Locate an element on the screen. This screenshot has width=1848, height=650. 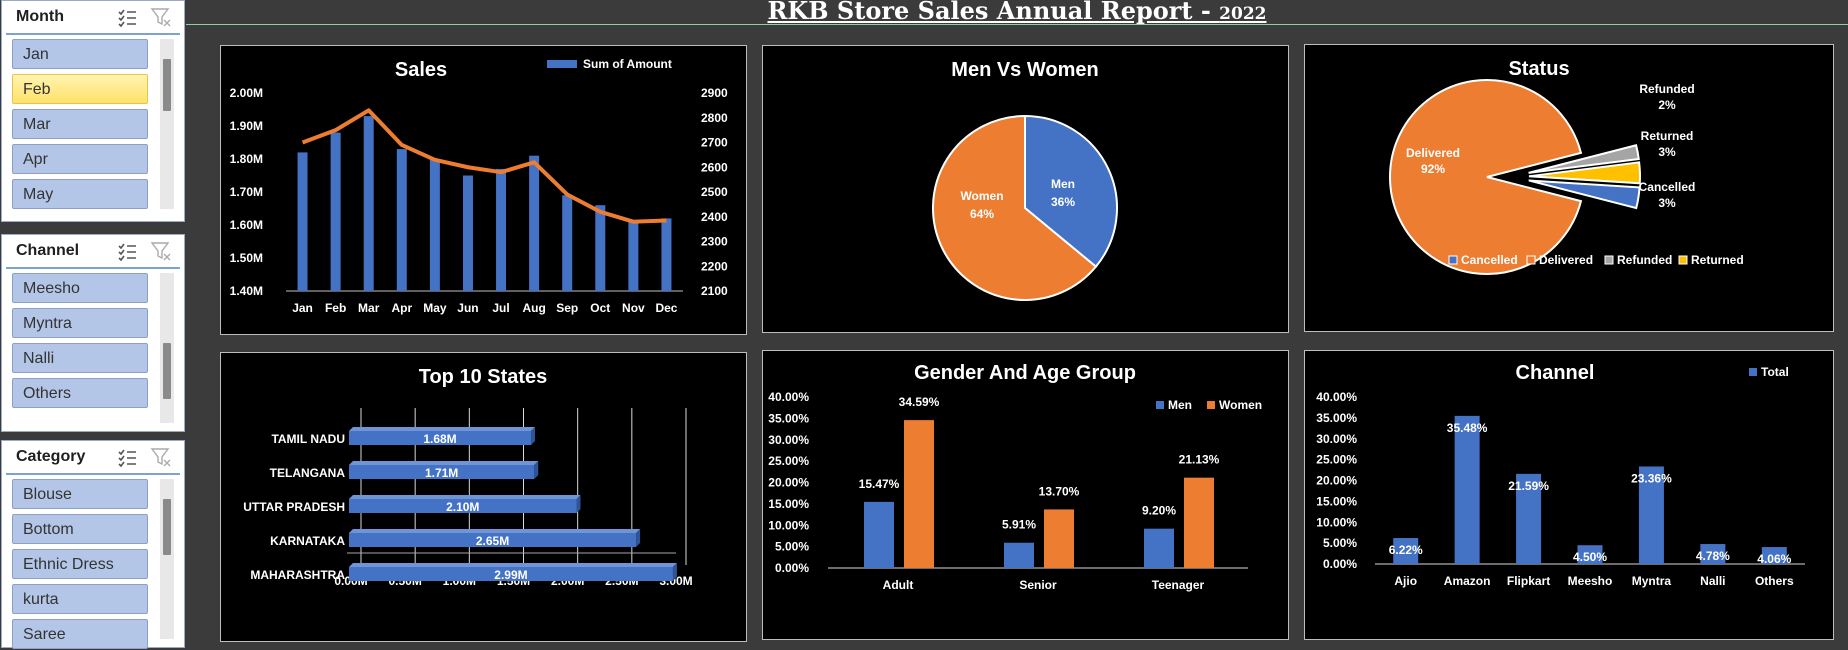
bar-karnataka is located at coordinates (493, 540).